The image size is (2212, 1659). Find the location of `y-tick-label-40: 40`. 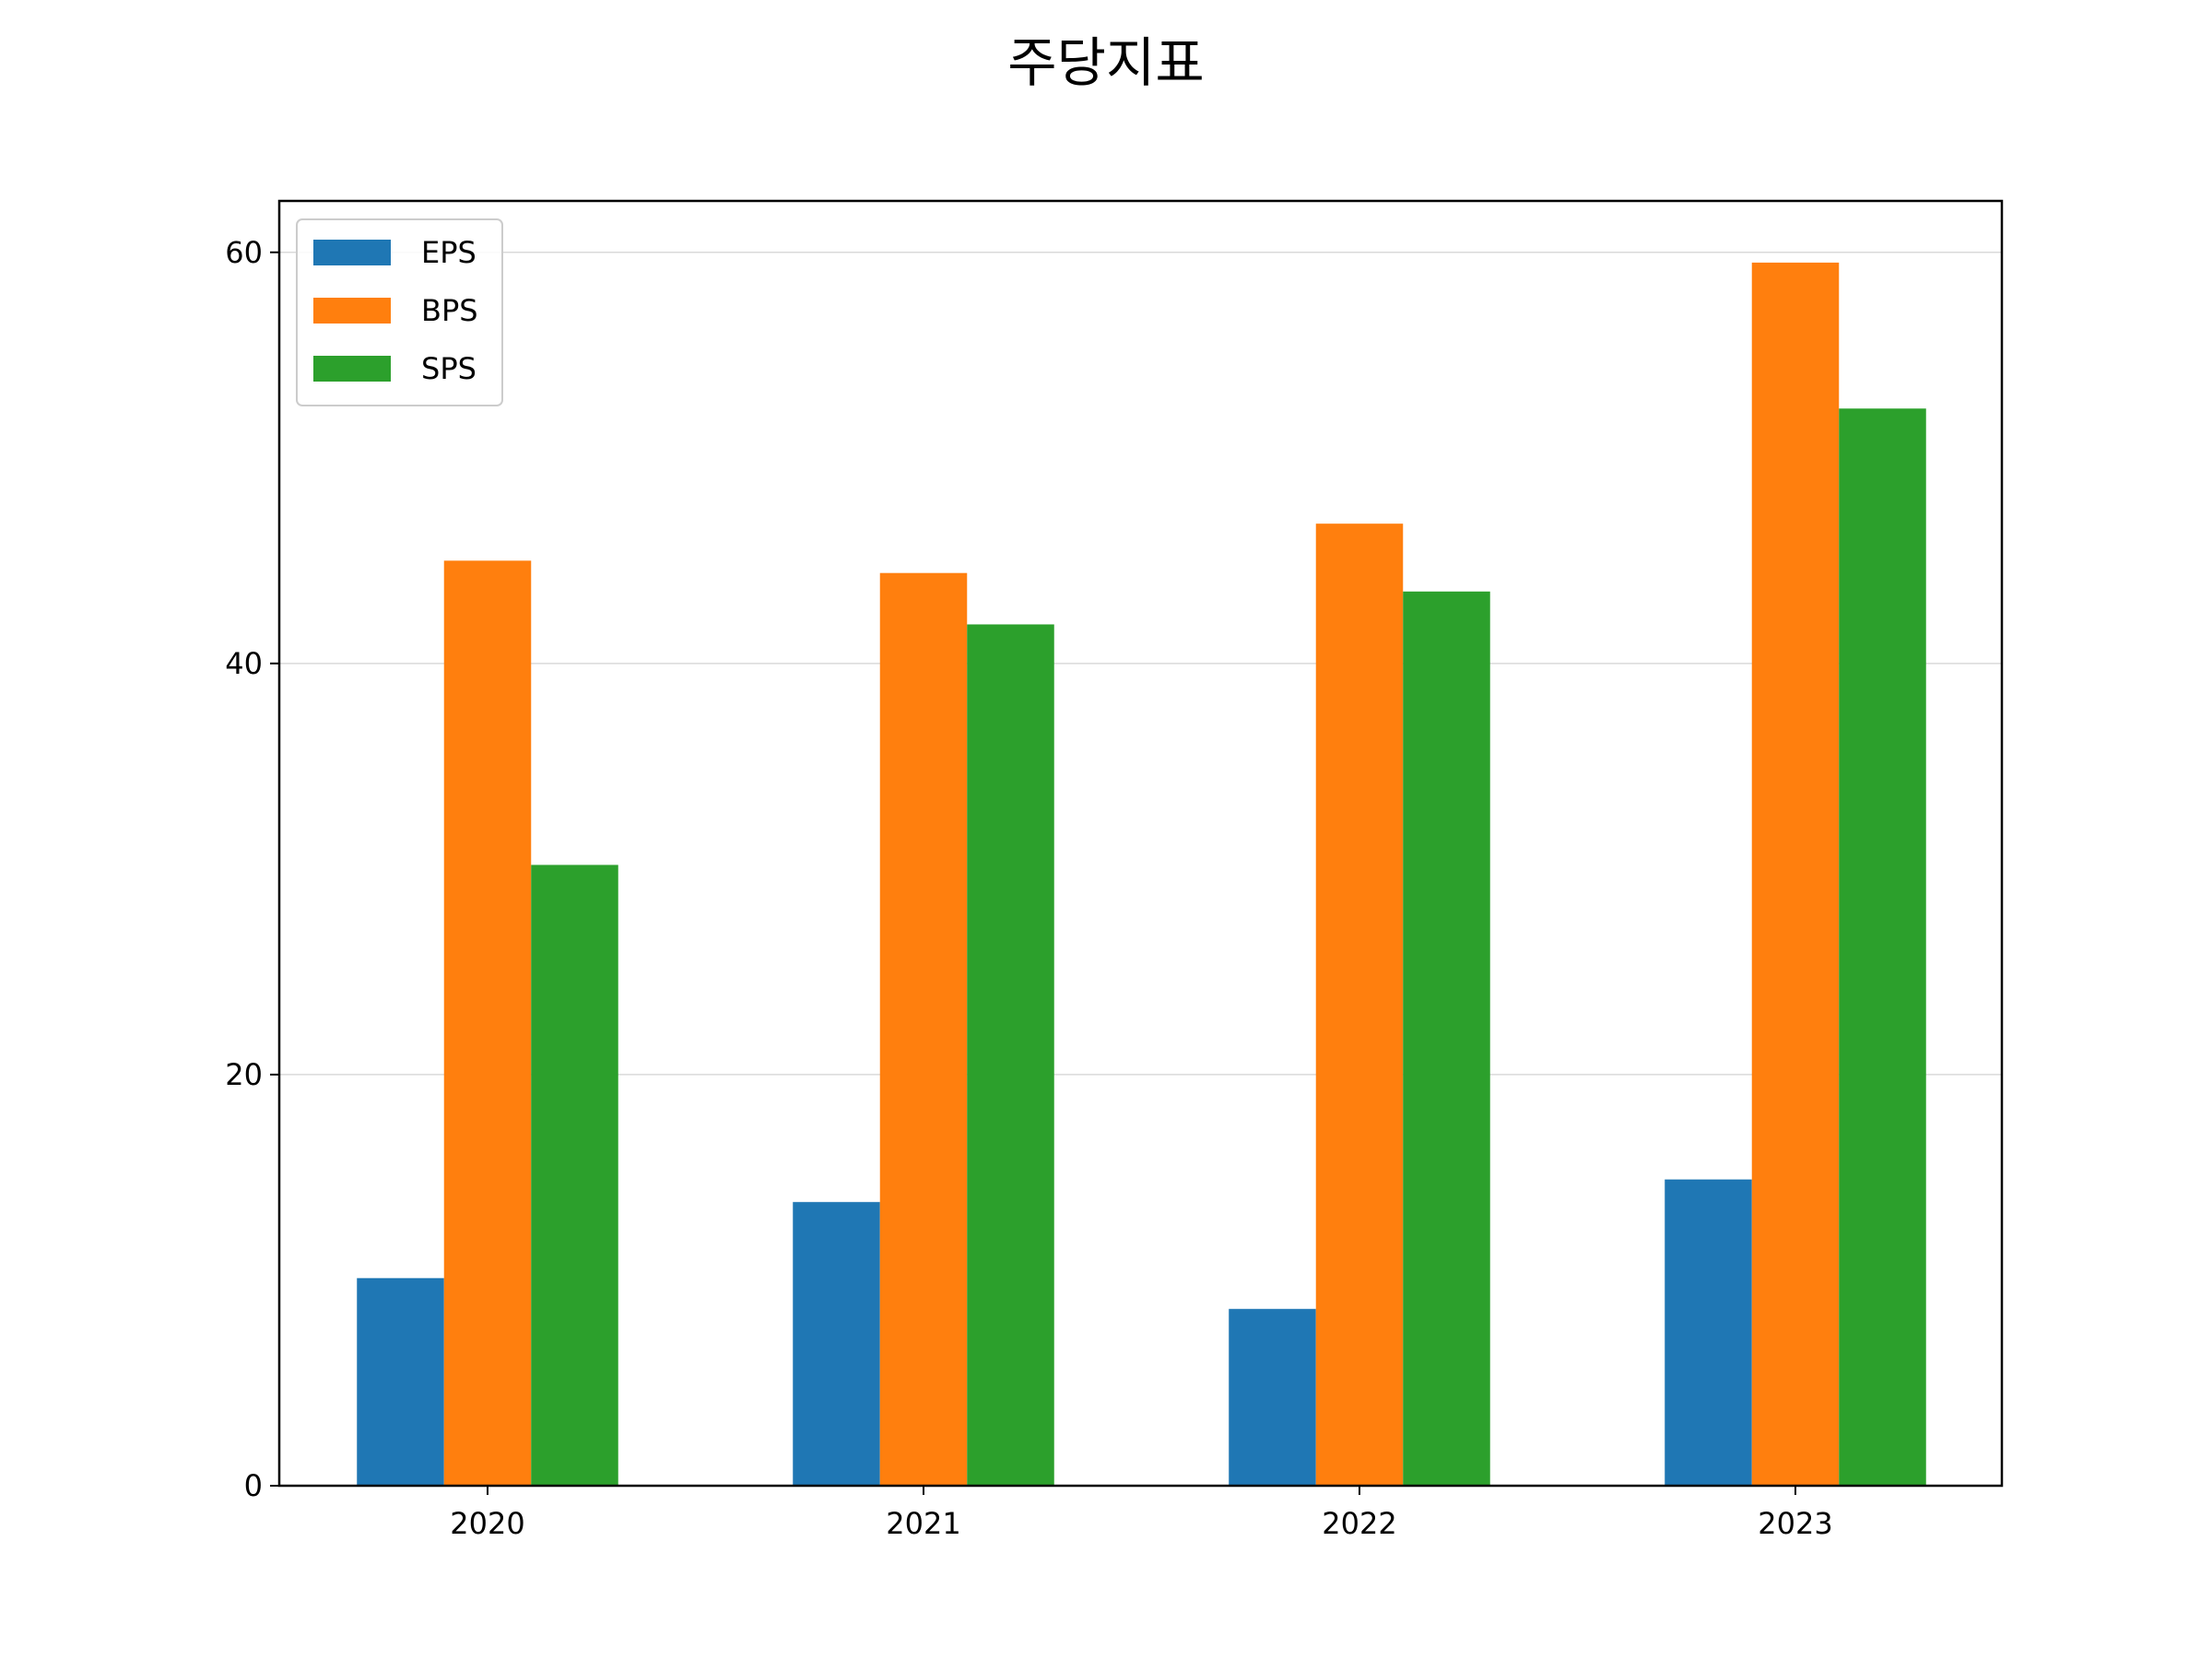

y-tick-label-40: 40 is located at coordinates (244, 663).